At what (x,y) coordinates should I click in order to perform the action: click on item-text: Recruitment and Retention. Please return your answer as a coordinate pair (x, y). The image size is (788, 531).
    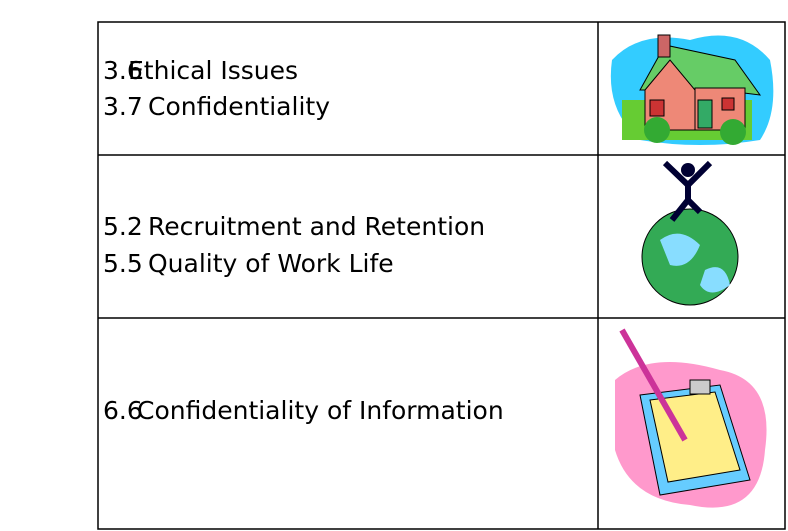
    Looking at the image, I should click on (316, 226).